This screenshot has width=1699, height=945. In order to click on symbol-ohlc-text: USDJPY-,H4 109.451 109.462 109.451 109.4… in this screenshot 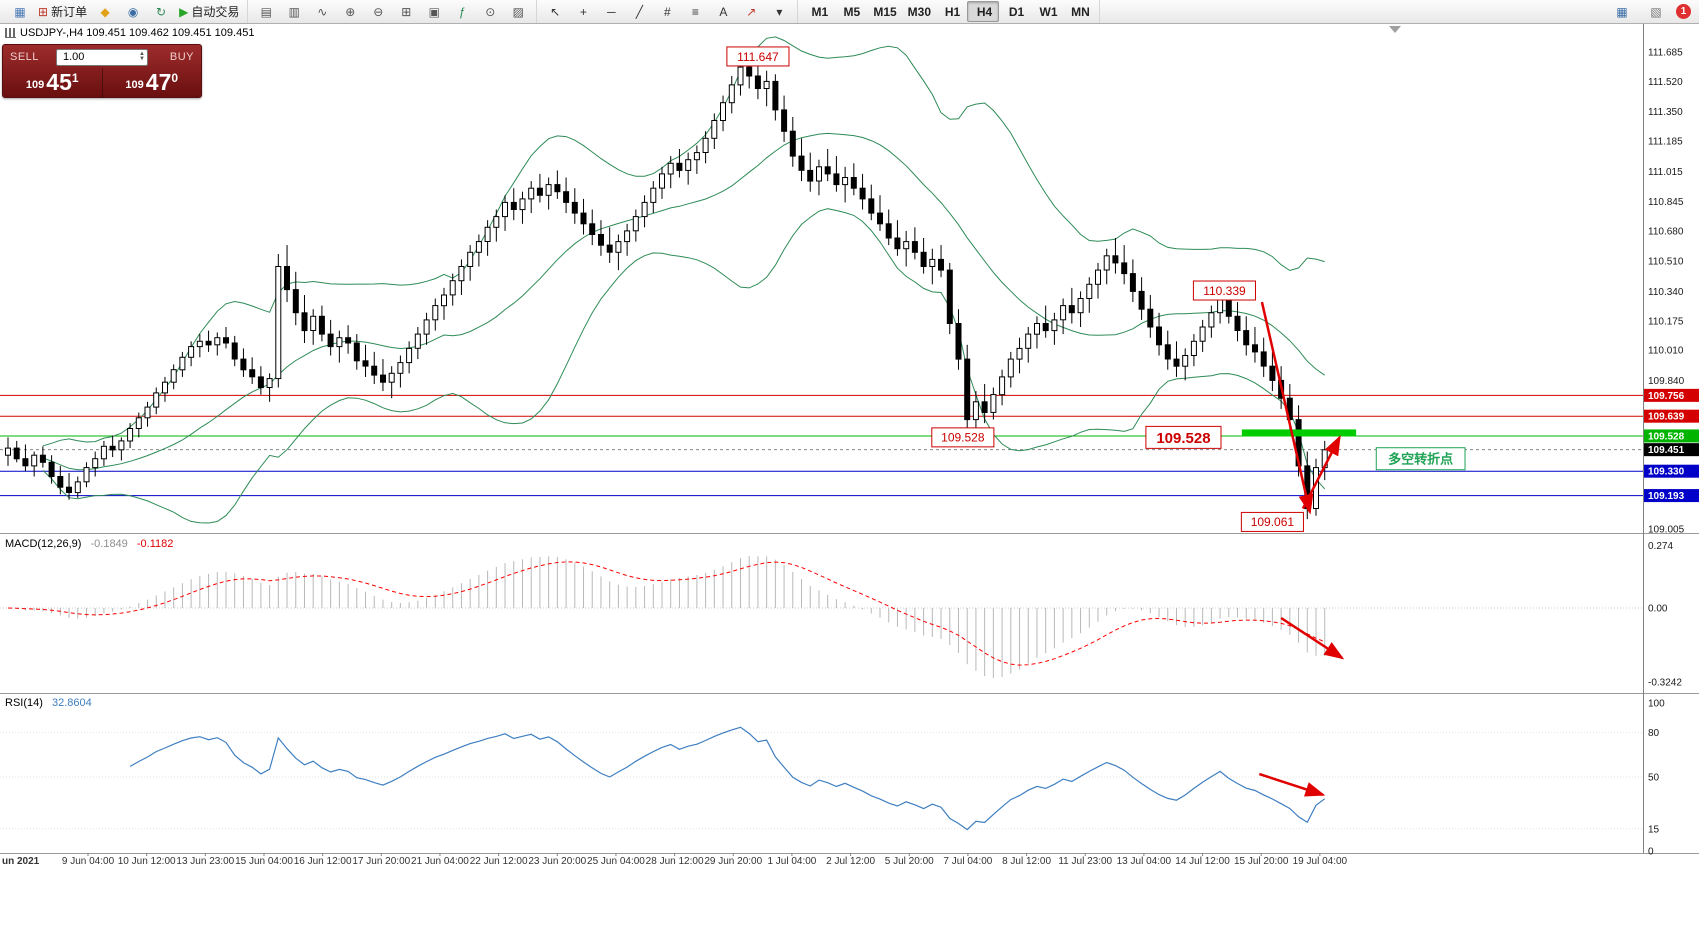, I will do `click(137, 33)`.